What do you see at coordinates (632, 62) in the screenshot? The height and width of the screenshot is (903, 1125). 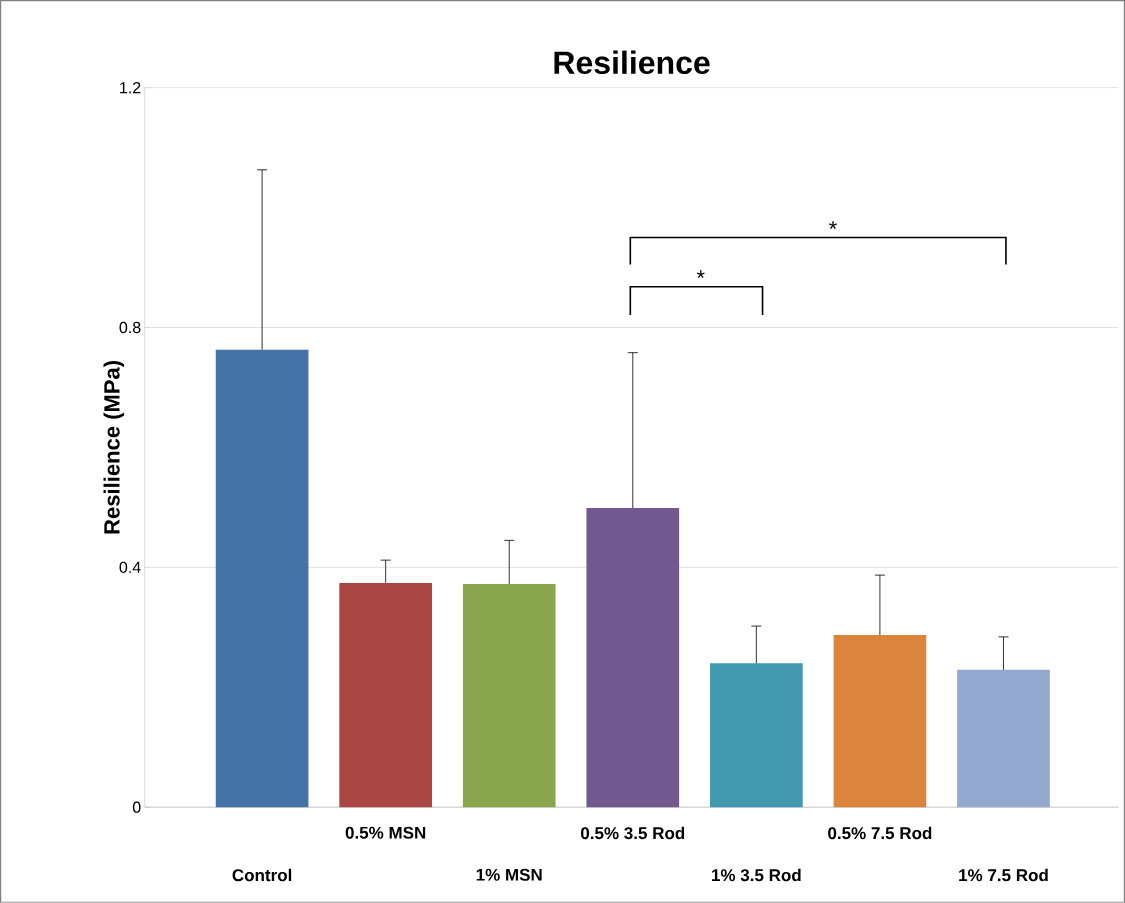 I see `chart-title: Resilience` at bounding box center [632, 62].